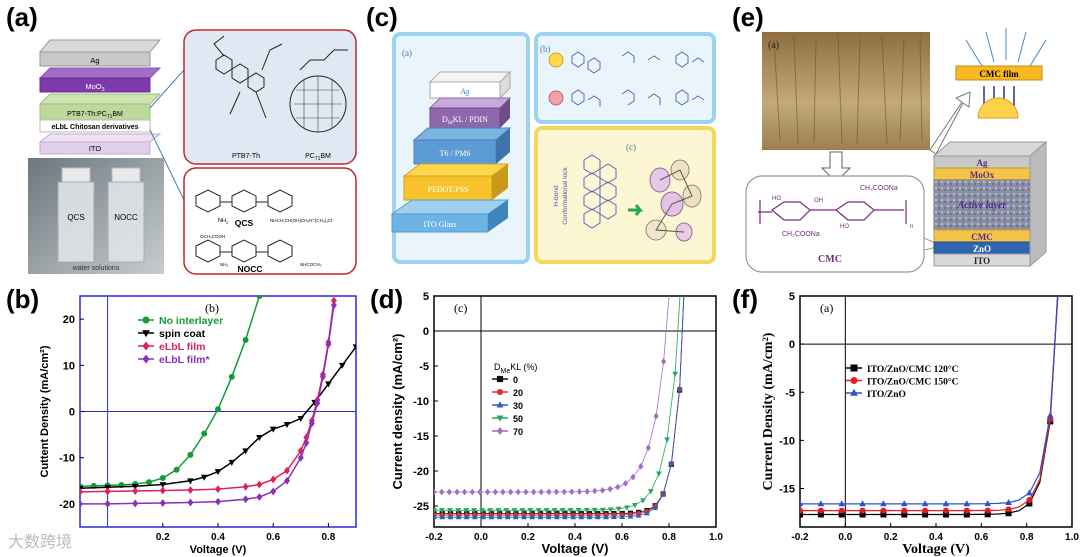 The image size is (1080, 557). What do you see at coordinates (67, 459) in the screenshot?
I see `y-tick-label-b-1: -10` at bounding box center [67, 459].